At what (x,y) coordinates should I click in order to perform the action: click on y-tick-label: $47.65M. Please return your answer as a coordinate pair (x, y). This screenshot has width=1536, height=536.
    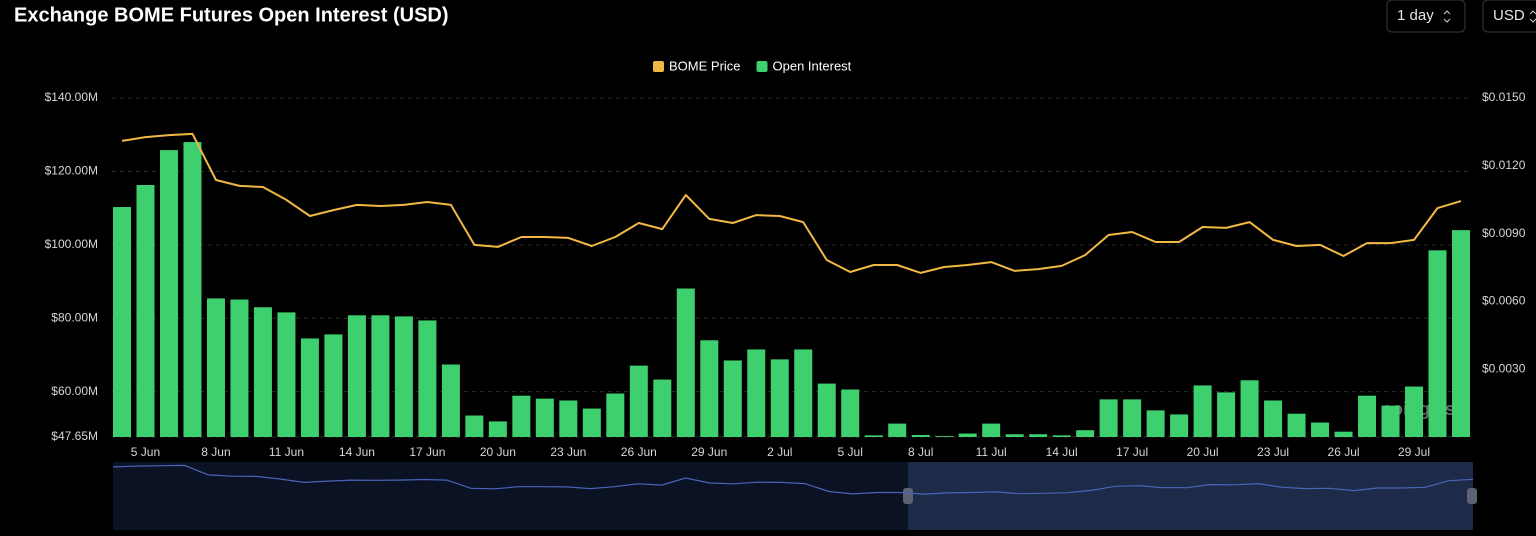
    Looking at the image, I should click on (74, 436).